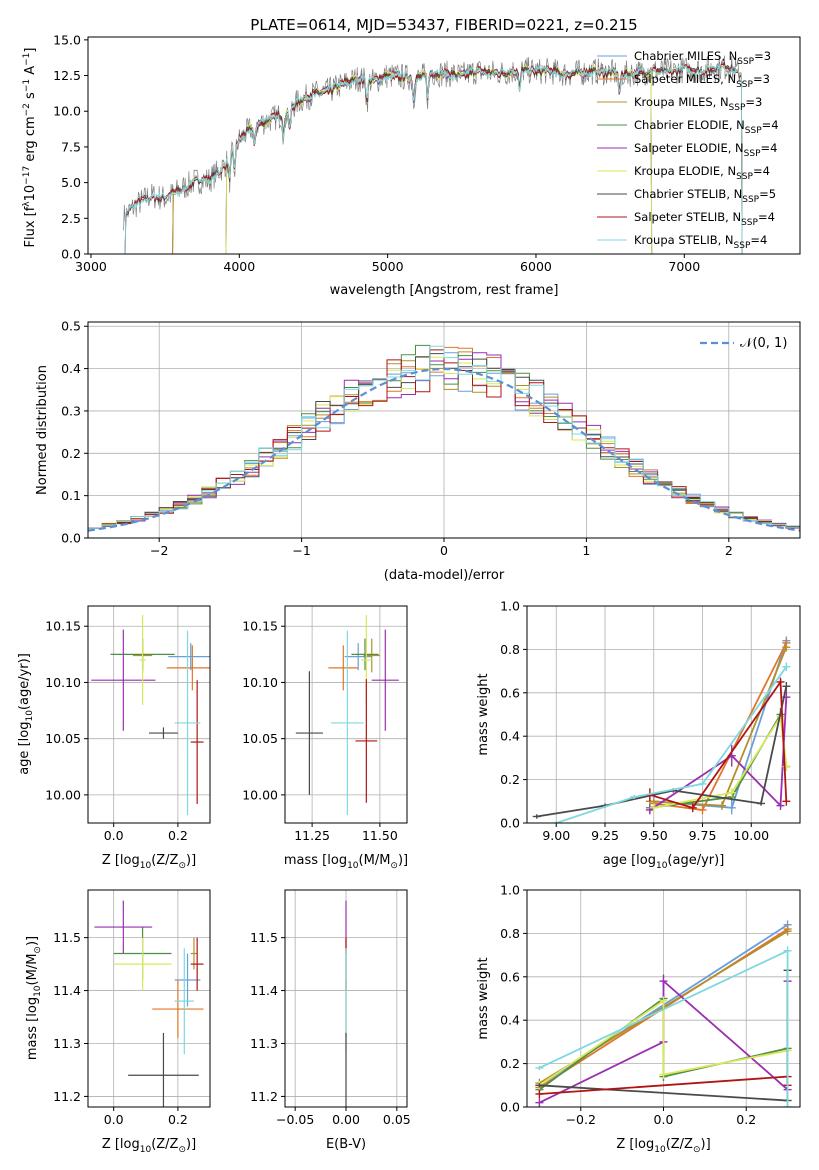 The height and width of the screenshot is (1170, 819). Describe the element at coordinates (510, 933) in the screenshot. I see `y-tick-label: 0.8` at that location.